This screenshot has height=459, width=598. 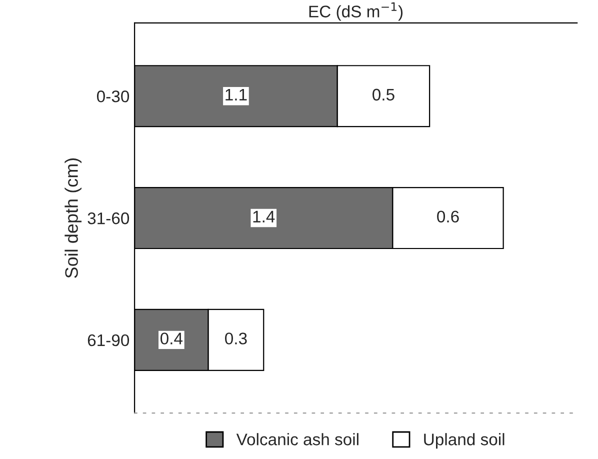 What do you see at coordinates (236, 94) in the screenshot?
I see `data-label: 1.1` at bounding box center [236, 94].